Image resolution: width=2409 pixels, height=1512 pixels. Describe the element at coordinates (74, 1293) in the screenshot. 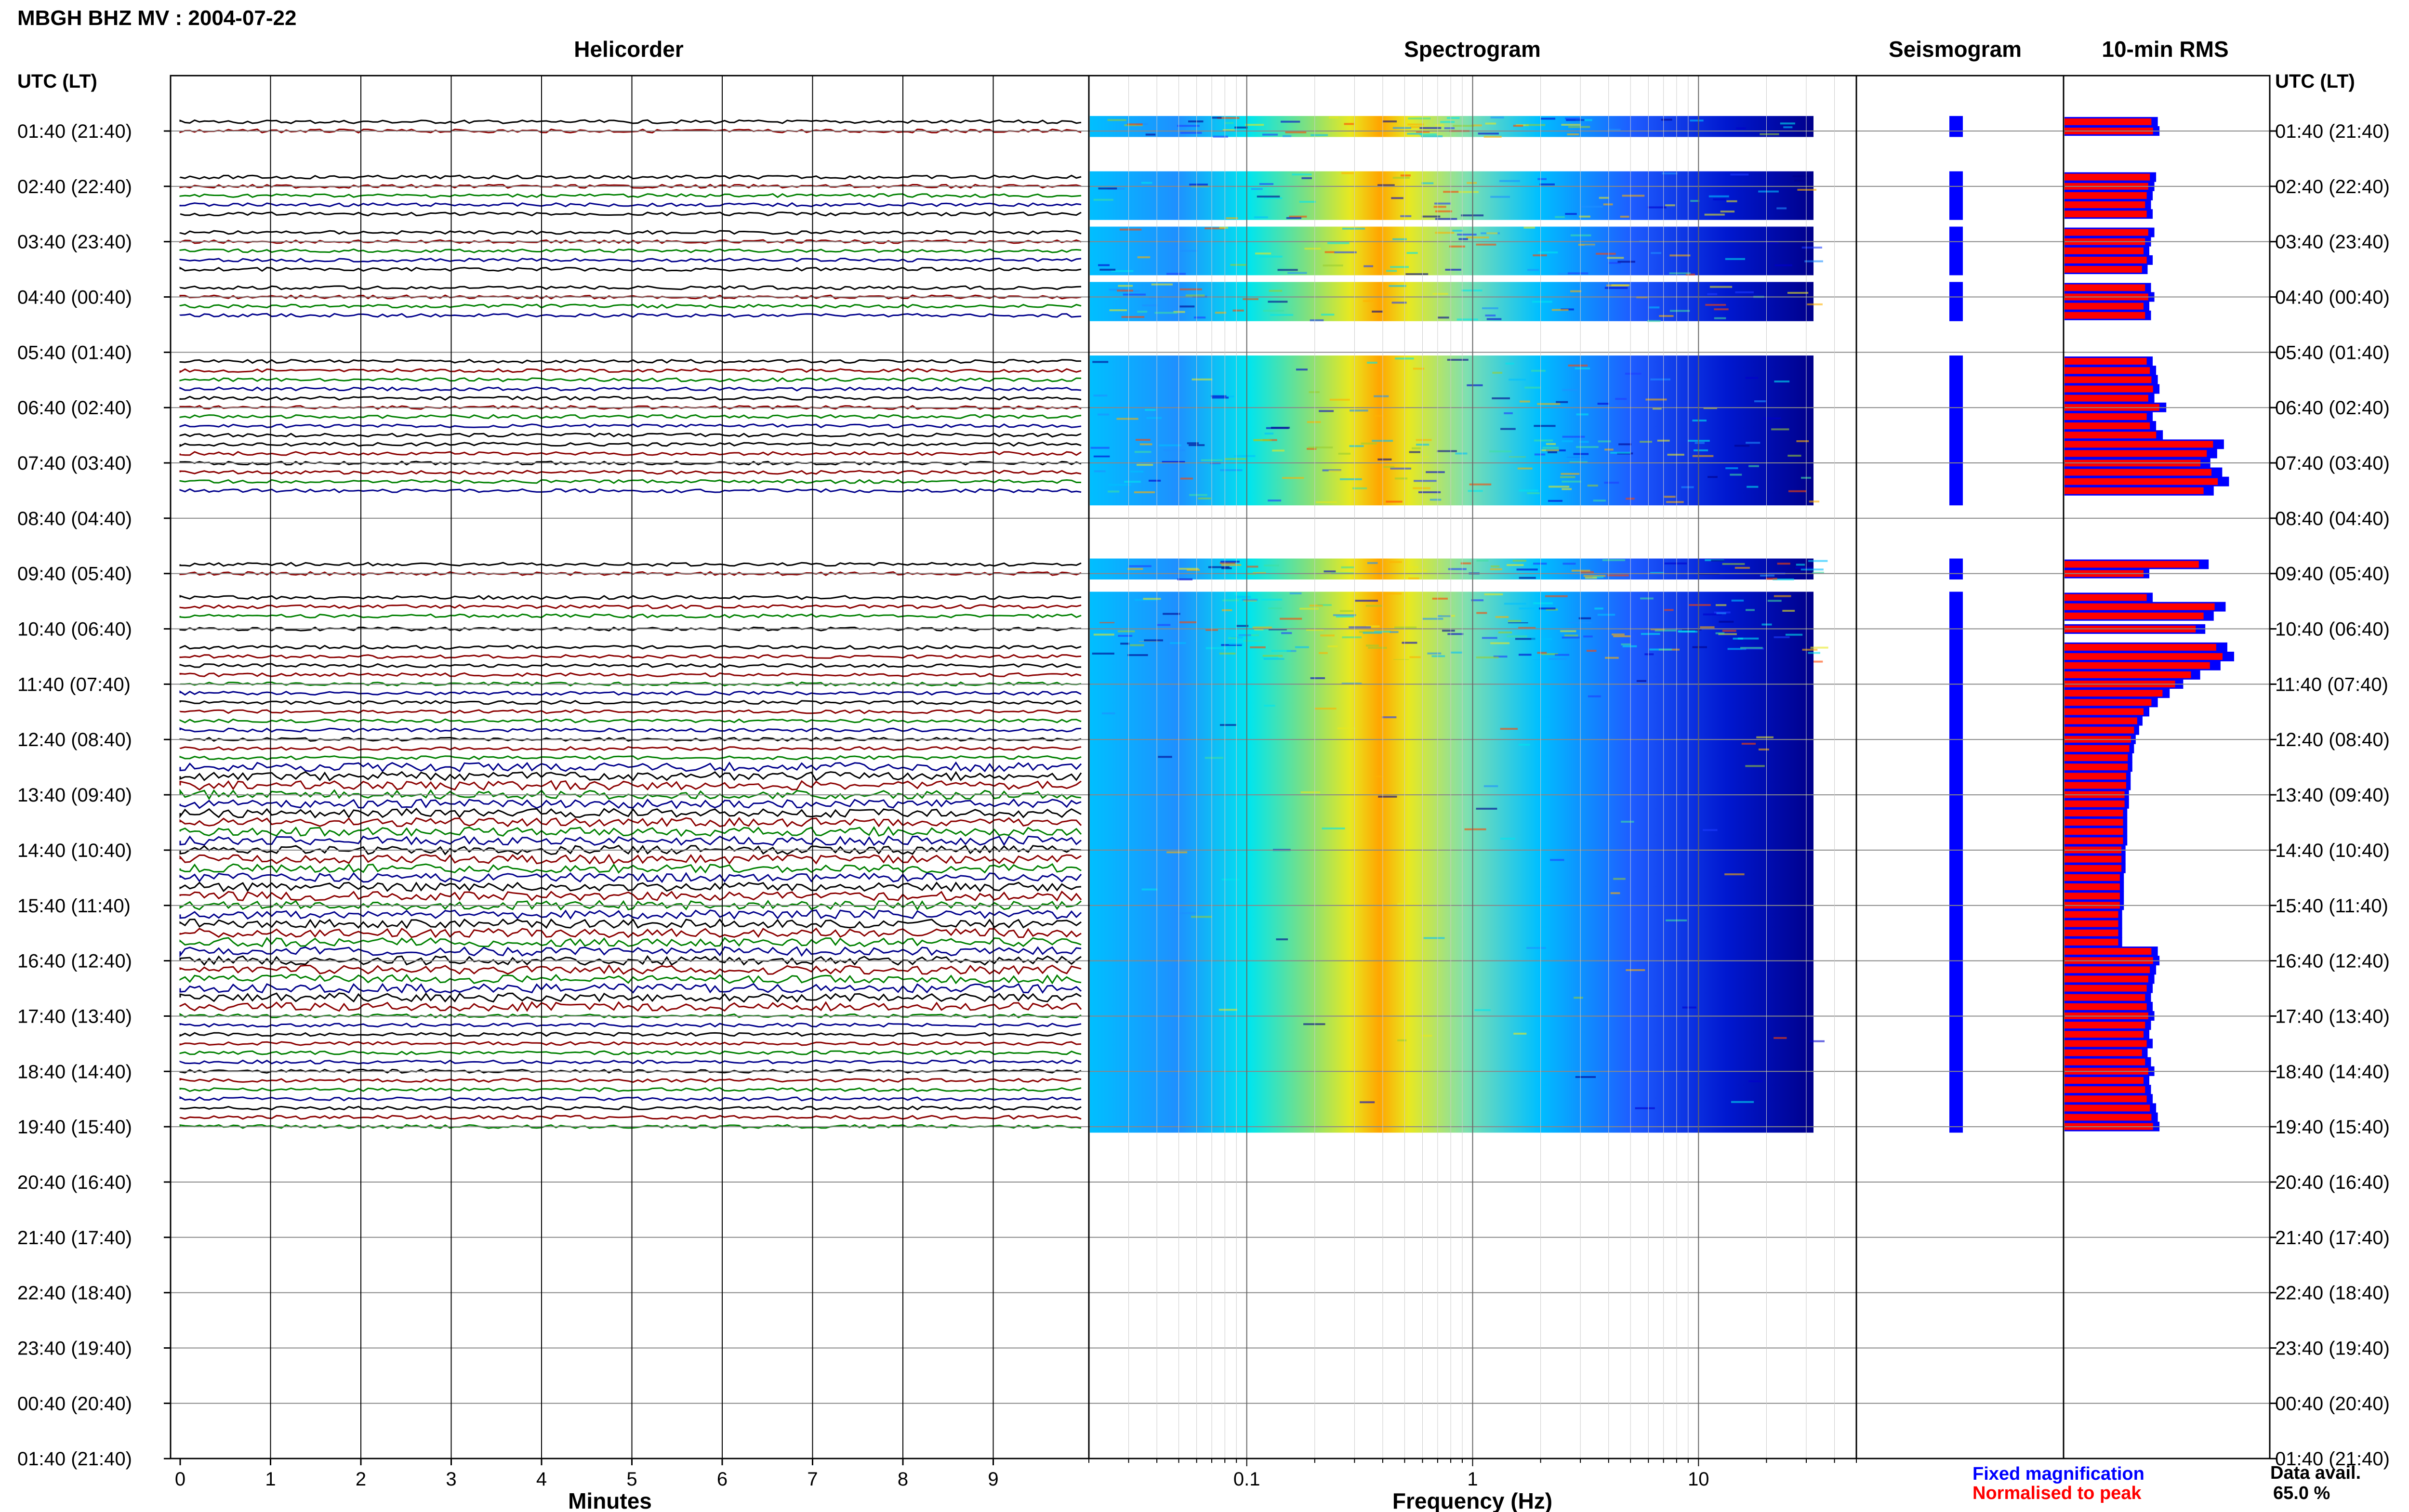

I see `time-label-left: 22:40 (18:40)` at that location.